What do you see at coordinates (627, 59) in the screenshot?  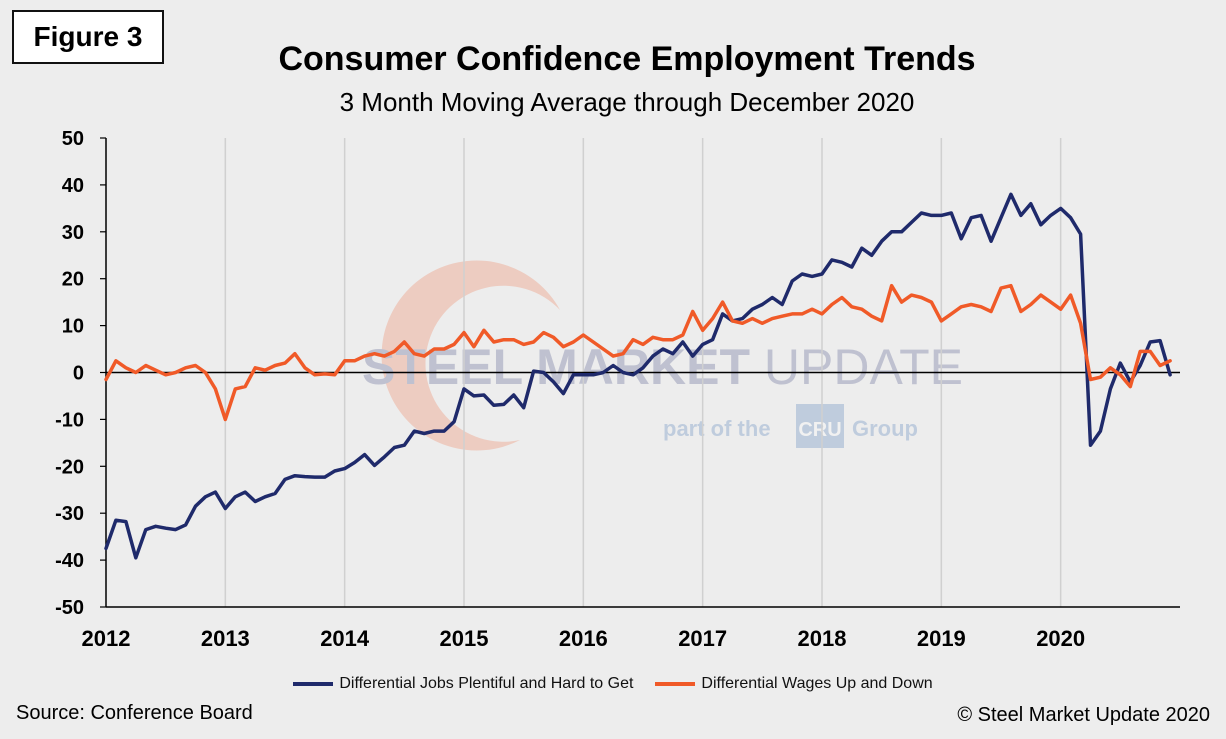 I see `chart-title: Consumer Confidence Employment Trends` at bounding box center [627, 59].